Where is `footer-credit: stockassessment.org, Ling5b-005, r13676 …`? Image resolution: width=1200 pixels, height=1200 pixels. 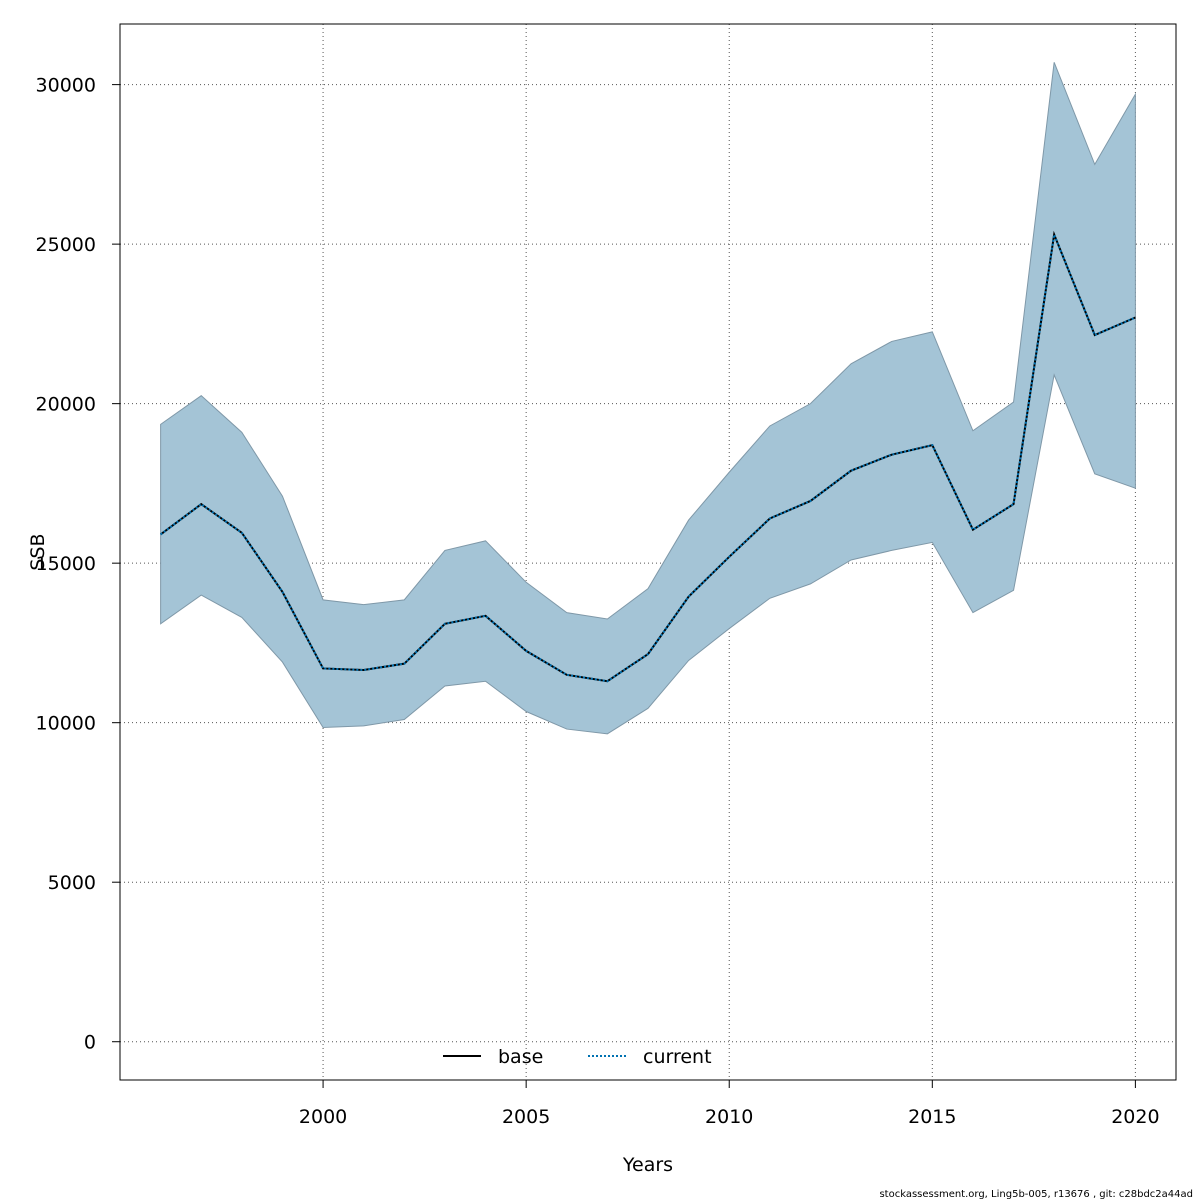 footer-credit: stockassessment.org, Ling5b-005, r13676 … is located at coordinates (1036, 1194).